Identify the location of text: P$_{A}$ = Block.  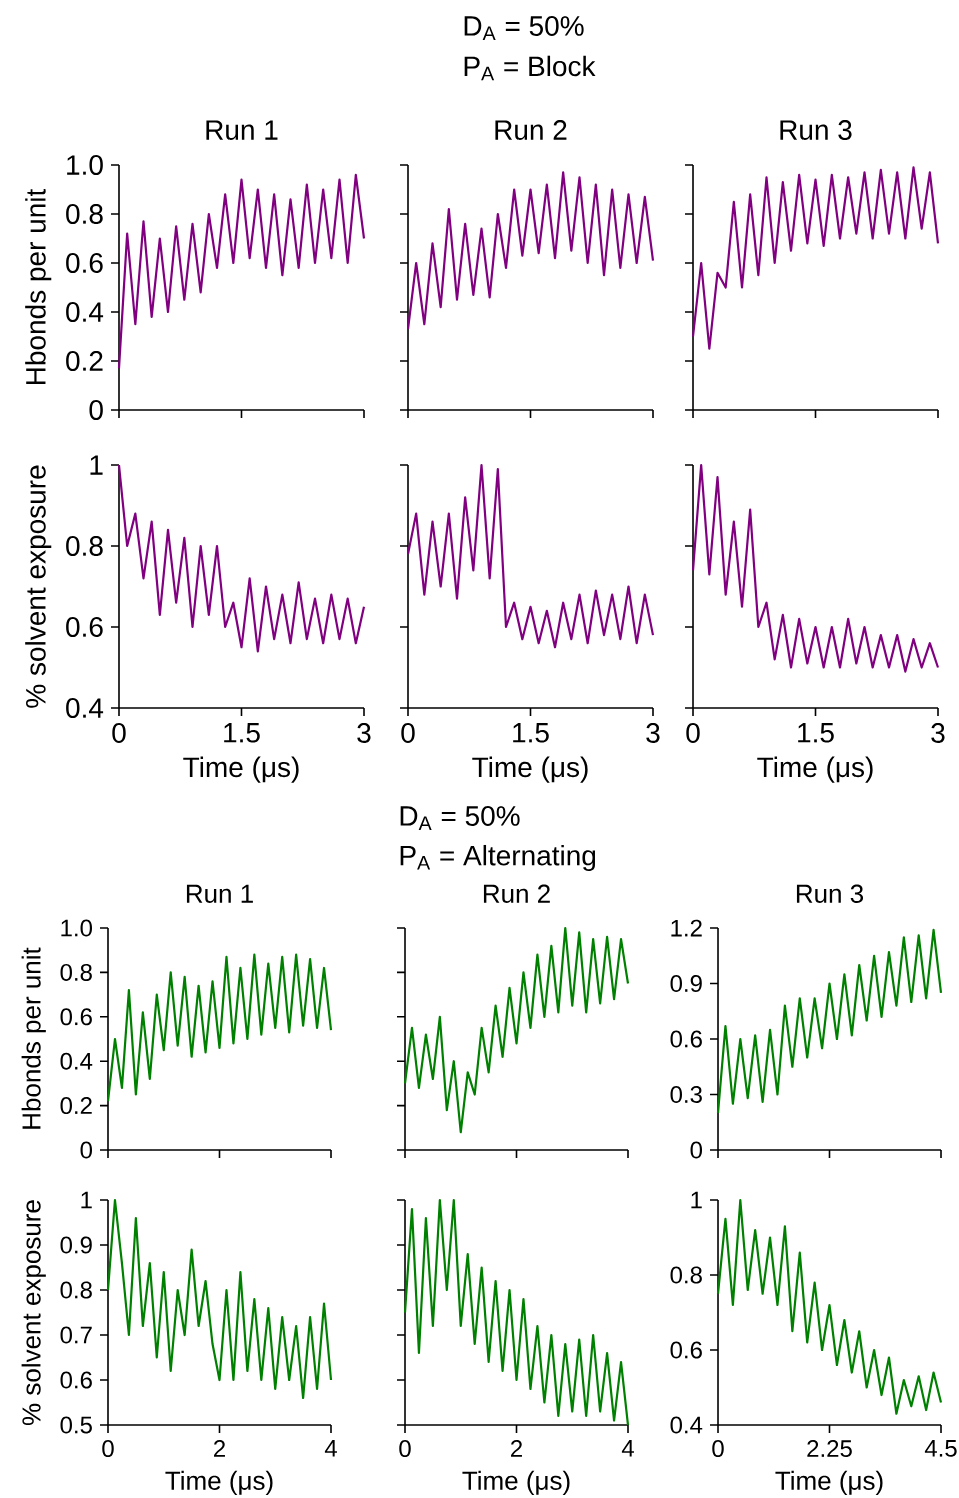
(530, 68).